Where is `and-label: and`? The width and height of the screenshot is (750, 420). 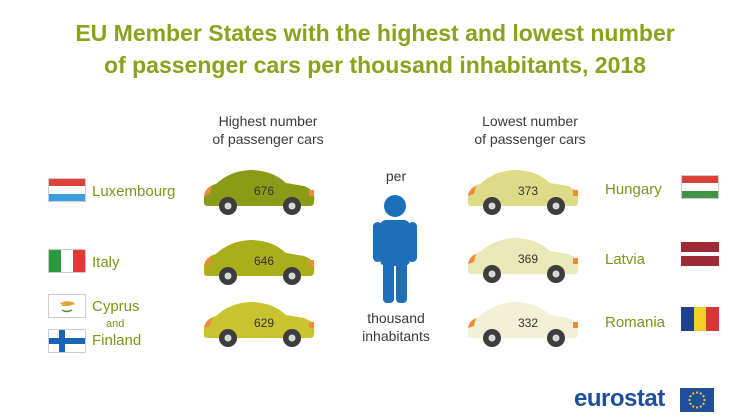 and-label: and is located at coordinates (115, 324).